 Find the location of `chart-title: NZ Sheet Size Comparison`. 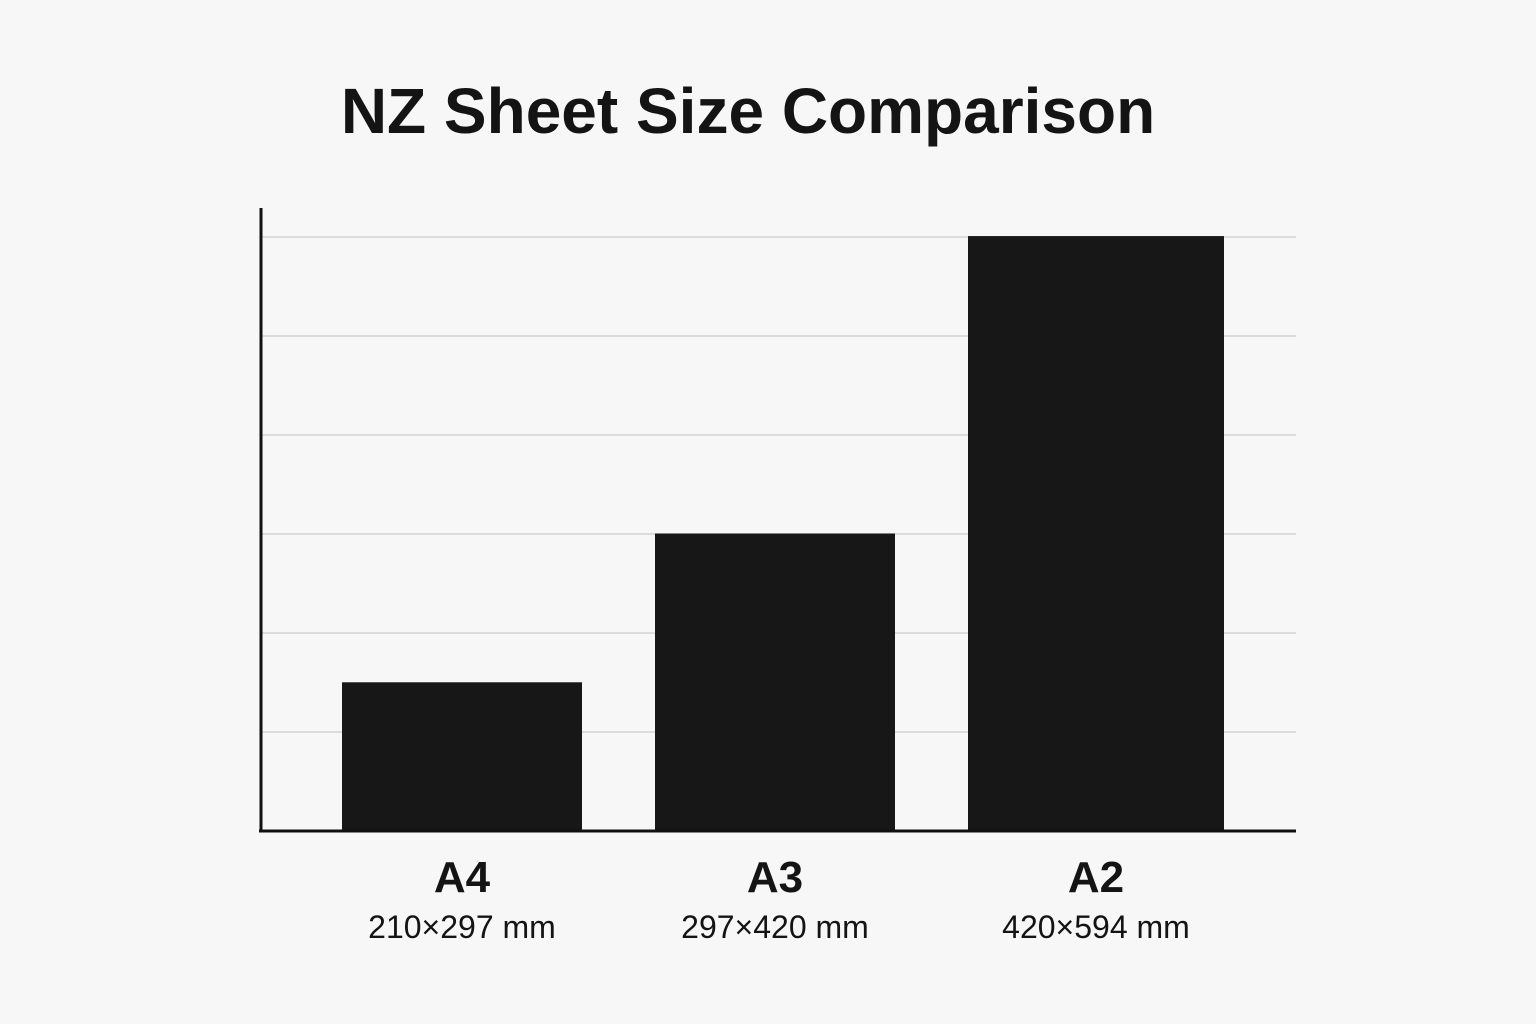

chart-title: NZ Sheet Size Comparison is located at coordinates (748, 111).